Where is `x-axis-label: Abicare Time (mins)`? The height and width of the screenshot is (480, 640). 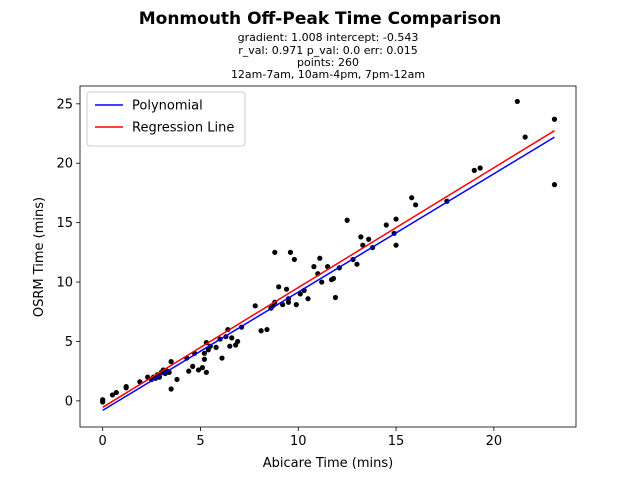 x-axis-label: Abicare Time (mins) is located at coordinates (328, 463).